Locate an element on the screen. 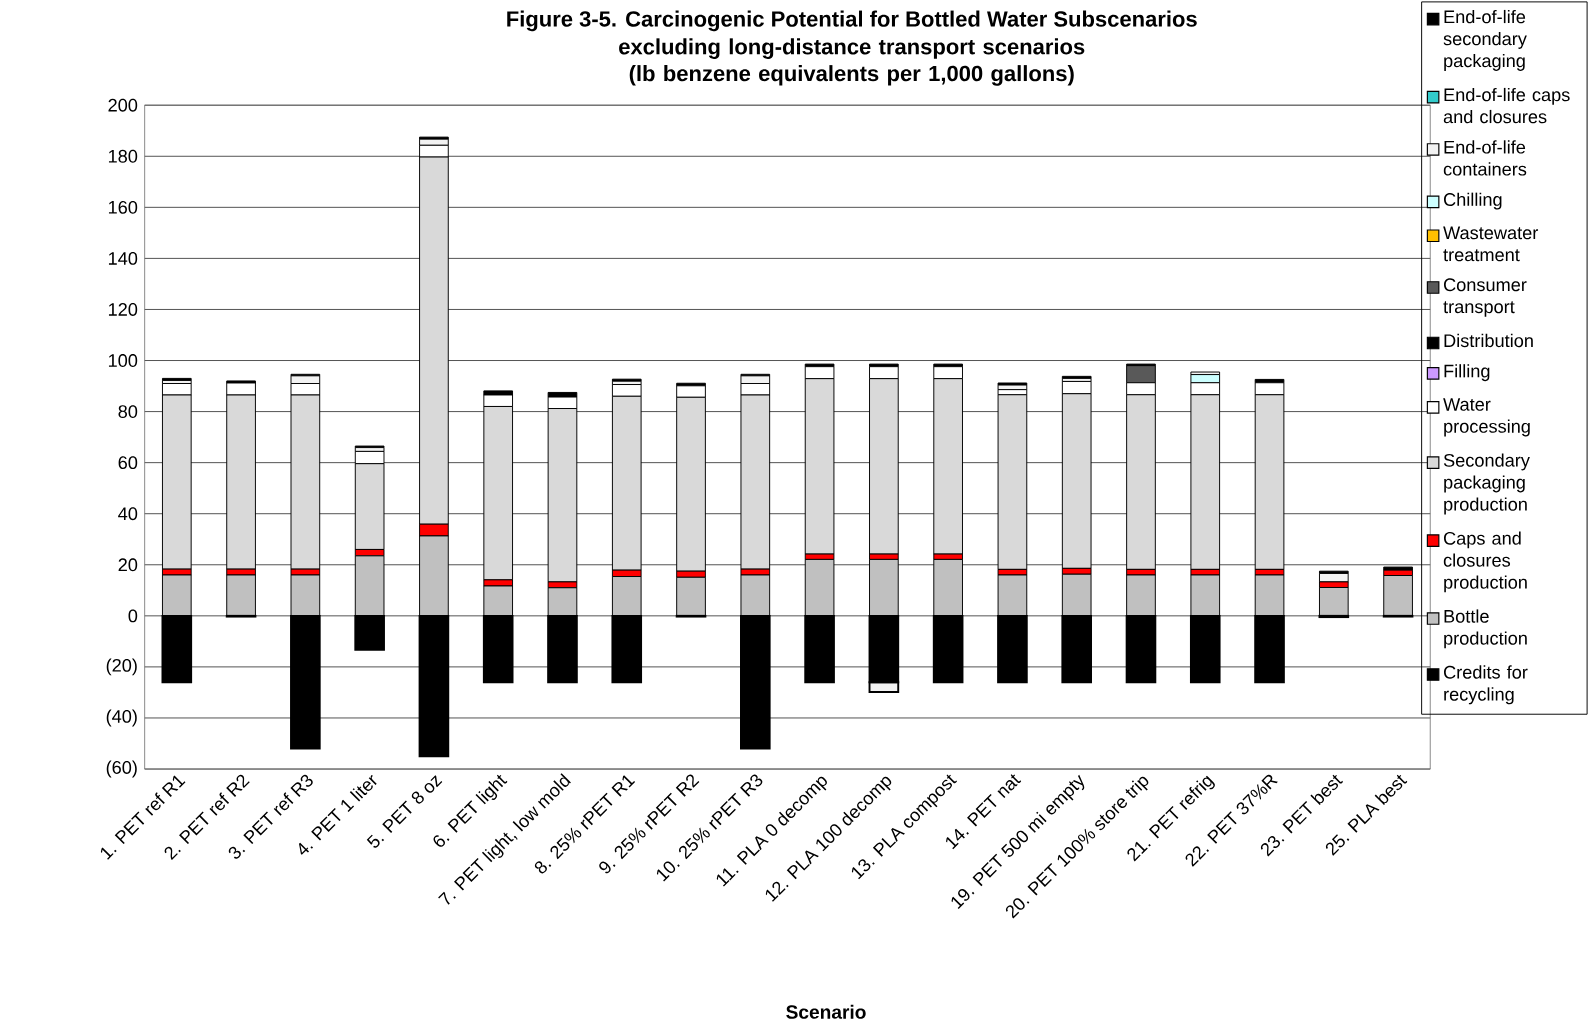  y-tick-label: 180 is located at coordinates (123, 156).